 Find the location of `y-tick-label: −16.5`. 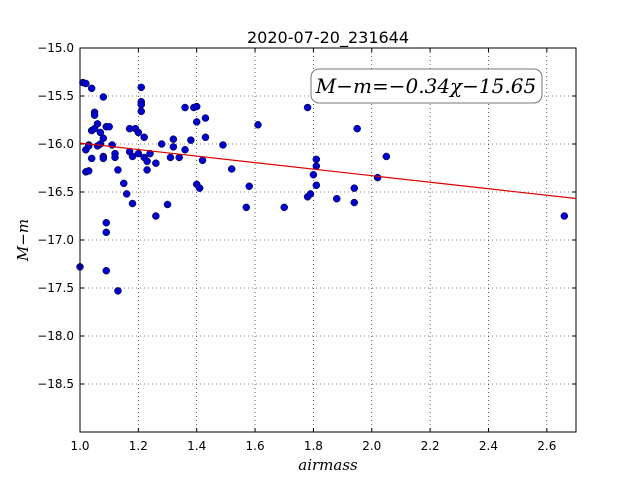

y-tick-label: −16.5 is located at coordinates (55, 192).